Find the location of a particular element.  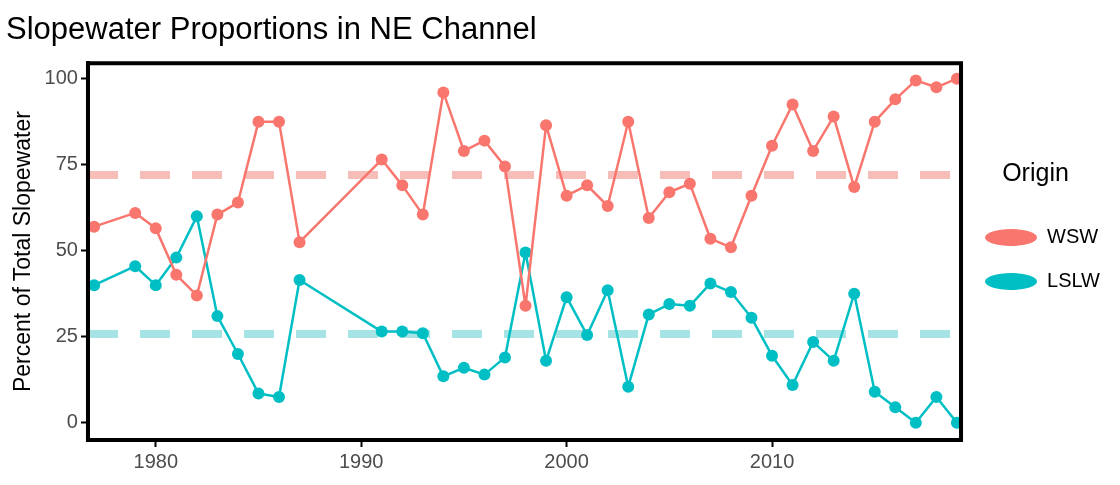

x-tick-label: 2000 is located at coordinates (566, 460).